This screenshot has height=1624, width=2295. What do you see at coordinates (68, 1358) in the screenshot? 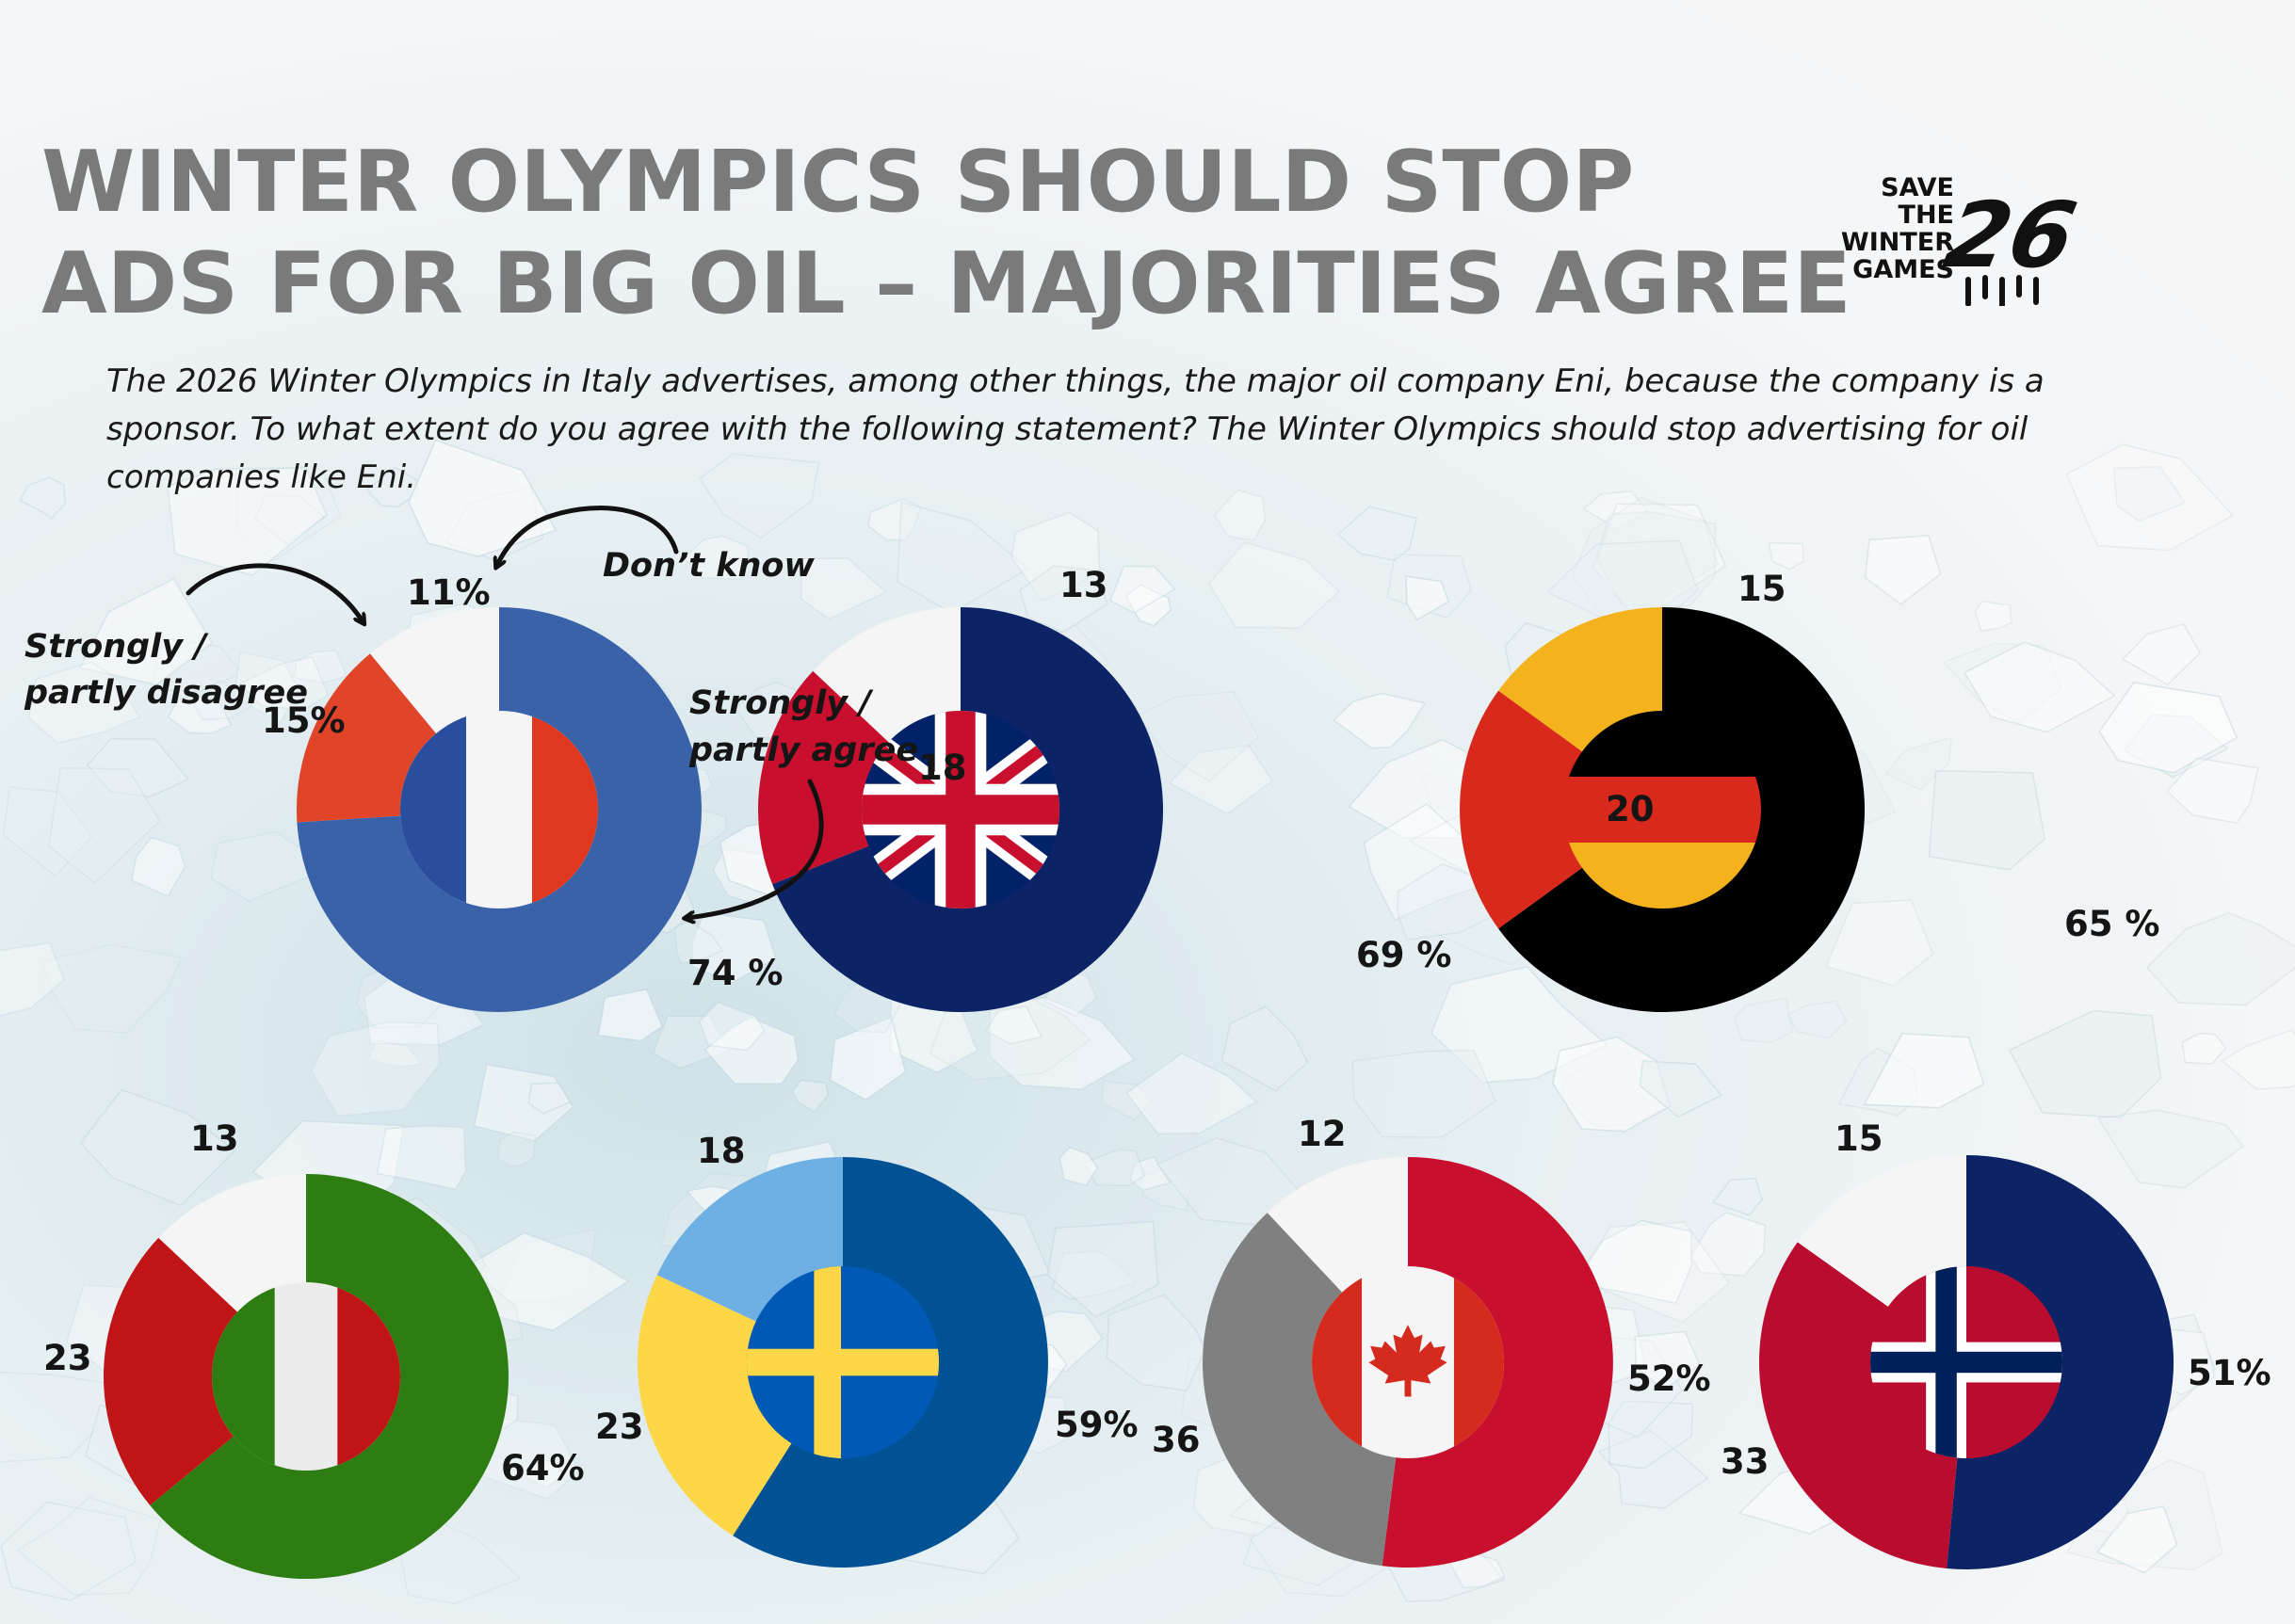
I see `data-label-italy-1: 23` at bounding box center [68, 1358].